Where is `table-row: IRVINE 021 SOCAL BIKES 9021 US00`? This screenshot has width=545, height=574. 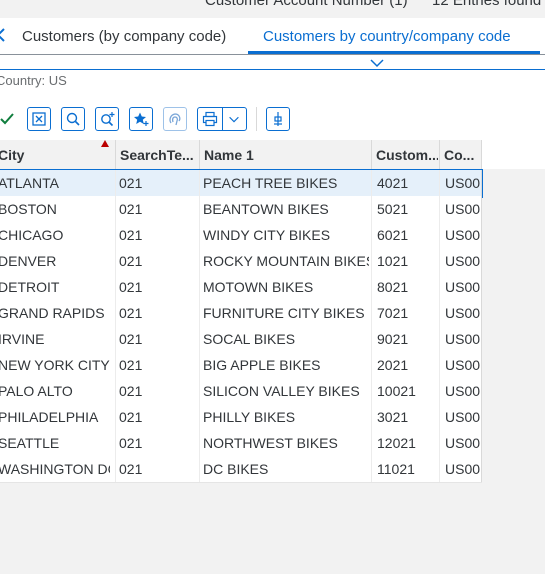 table-row: IRVINE 021 SOCAL BIKES 9021 US00 is located at coordinates (241, 339).